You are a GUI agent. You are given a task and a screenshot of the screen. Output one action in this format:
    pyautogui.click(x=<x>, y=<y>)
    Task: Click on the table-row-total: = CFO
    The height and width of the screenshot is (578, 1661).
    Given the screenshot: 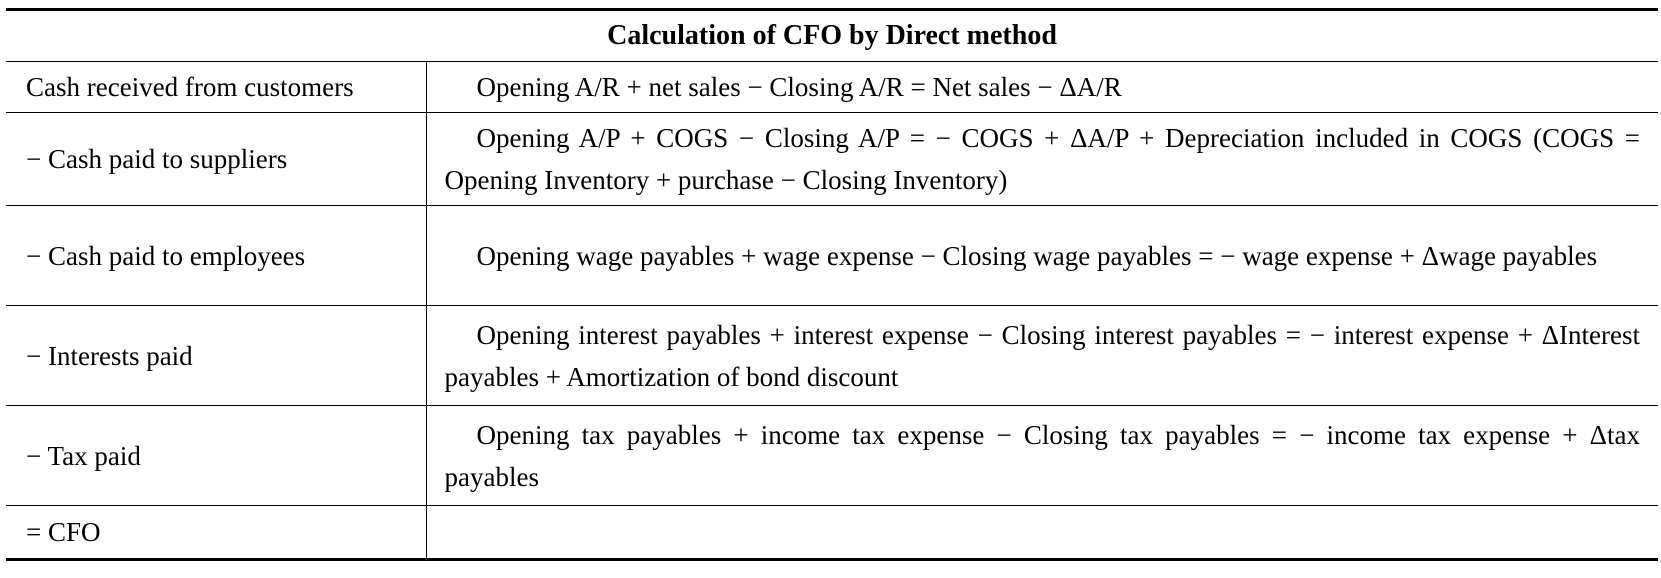 What is the action you would take?
    pyautogui.click(x=832, y=533)
    